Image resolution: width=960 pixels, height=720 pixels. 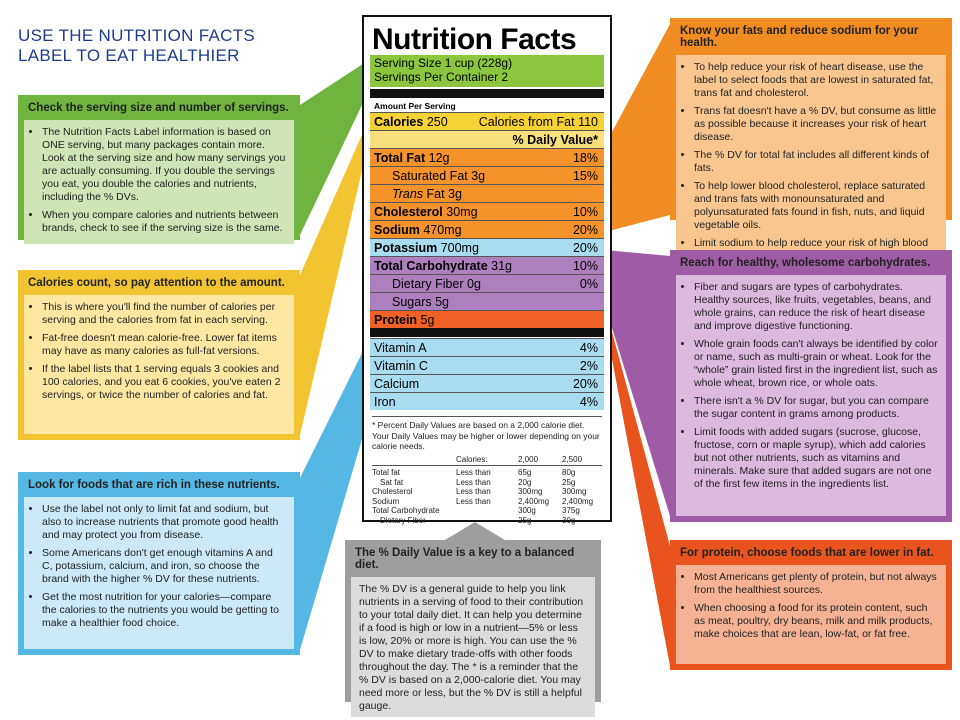 What do you see at coordinates (408, 212) in the screenshot?
I see `nutrient-name: Cholesterol` at bounding box center [408, 212].